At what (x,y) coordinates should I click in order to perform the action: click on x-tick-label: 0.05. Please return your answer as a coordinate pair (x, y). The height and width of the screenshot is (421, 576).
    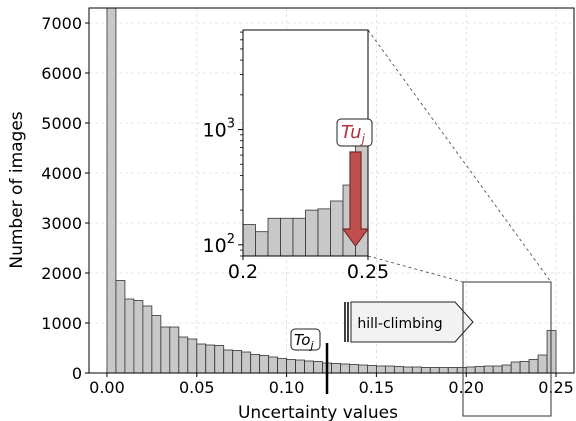
    Looking at the image, I should click on (197, 387).